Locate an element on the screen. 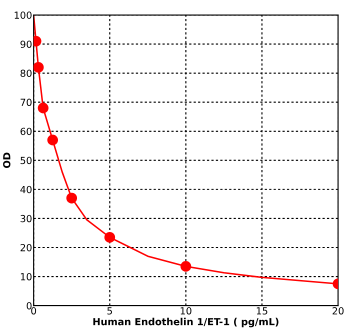 This screenshot has height=334, width=354. y-tick-label: 90 is located at coordinates (26, 44).